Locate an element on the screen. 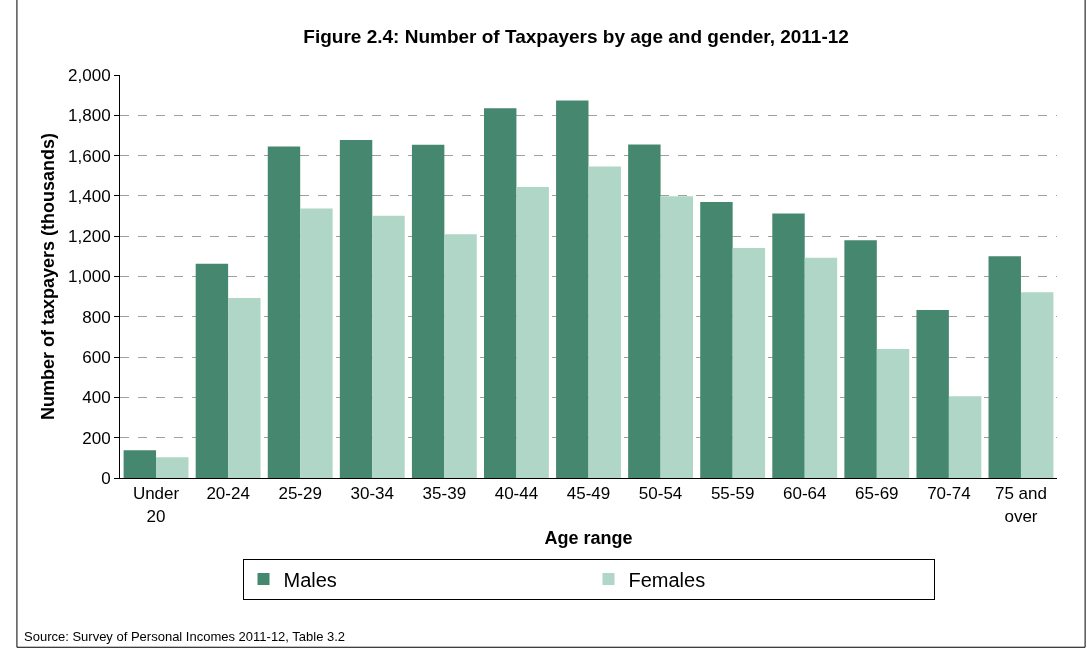 This screenshot has height=663, width=1087. y-tick-label: 600 is located at coordinates (96, 358).